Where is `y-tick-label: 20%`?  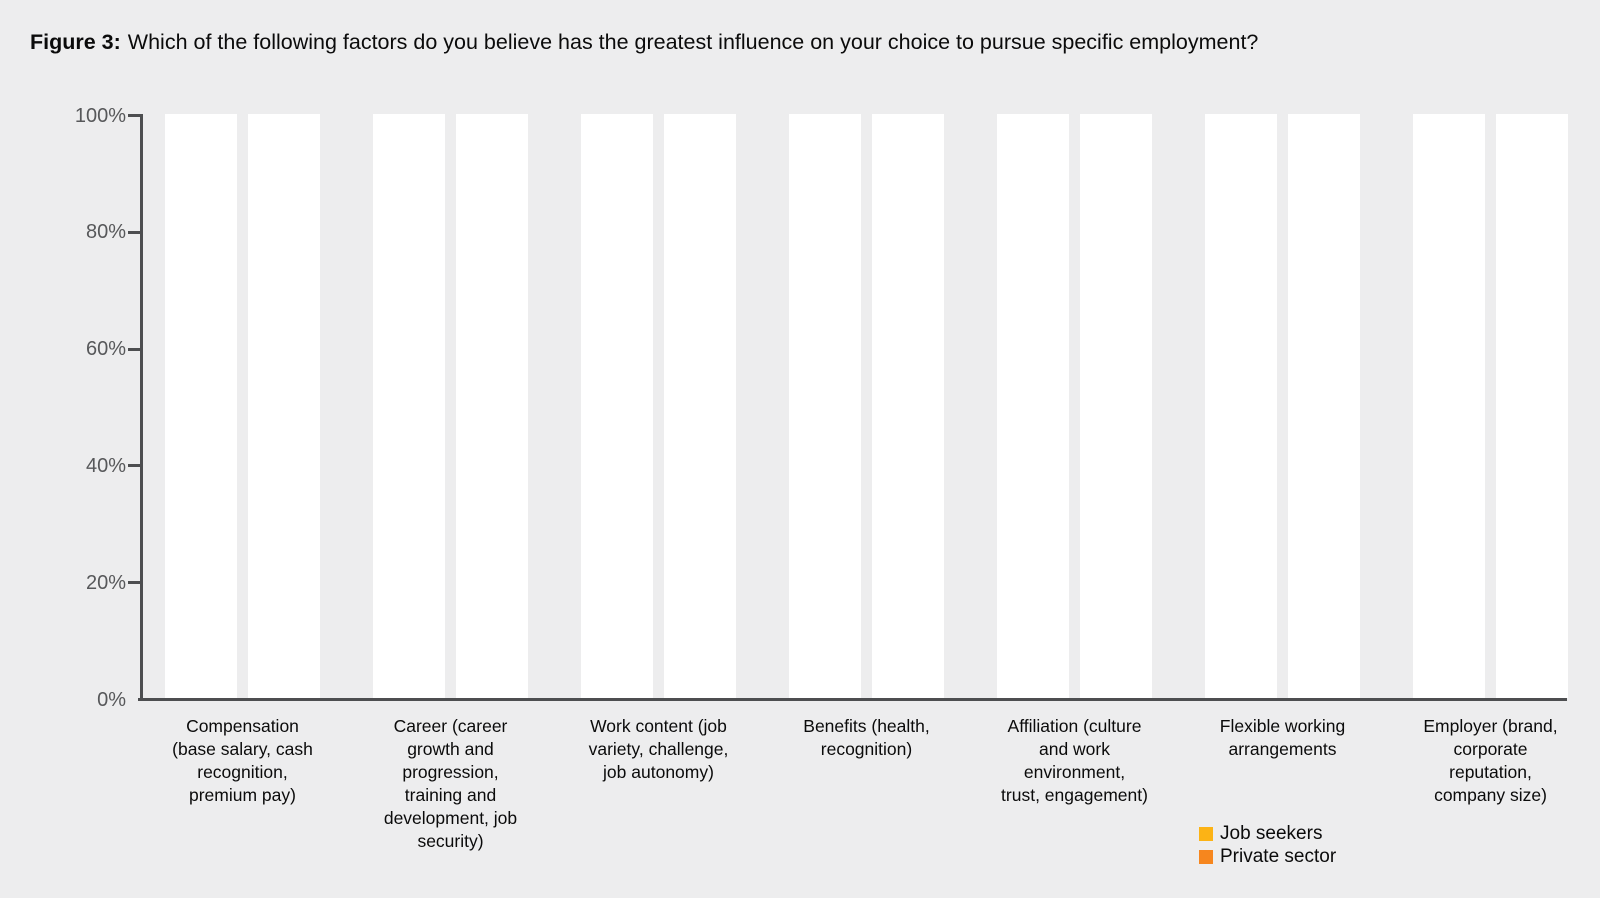 y-tick-label: 20% is located at coordinates (105, 582).